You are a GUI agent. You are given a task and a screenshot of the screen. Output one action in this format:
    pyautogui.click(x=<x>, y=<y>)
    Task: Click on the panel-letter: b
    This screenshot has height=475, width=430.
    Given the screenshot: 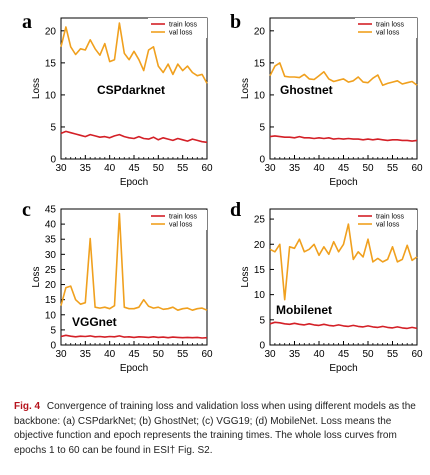 What is the action you would take?
    pyautogui.click(x=235, y=22)
    